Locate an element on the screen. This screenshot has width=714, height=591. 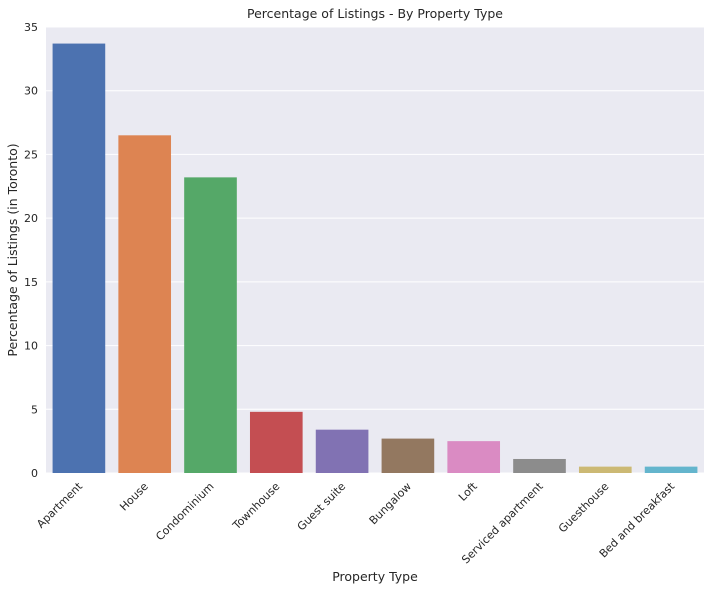
x-tick-label: Guesthouse is located at coordinates (584, 508).